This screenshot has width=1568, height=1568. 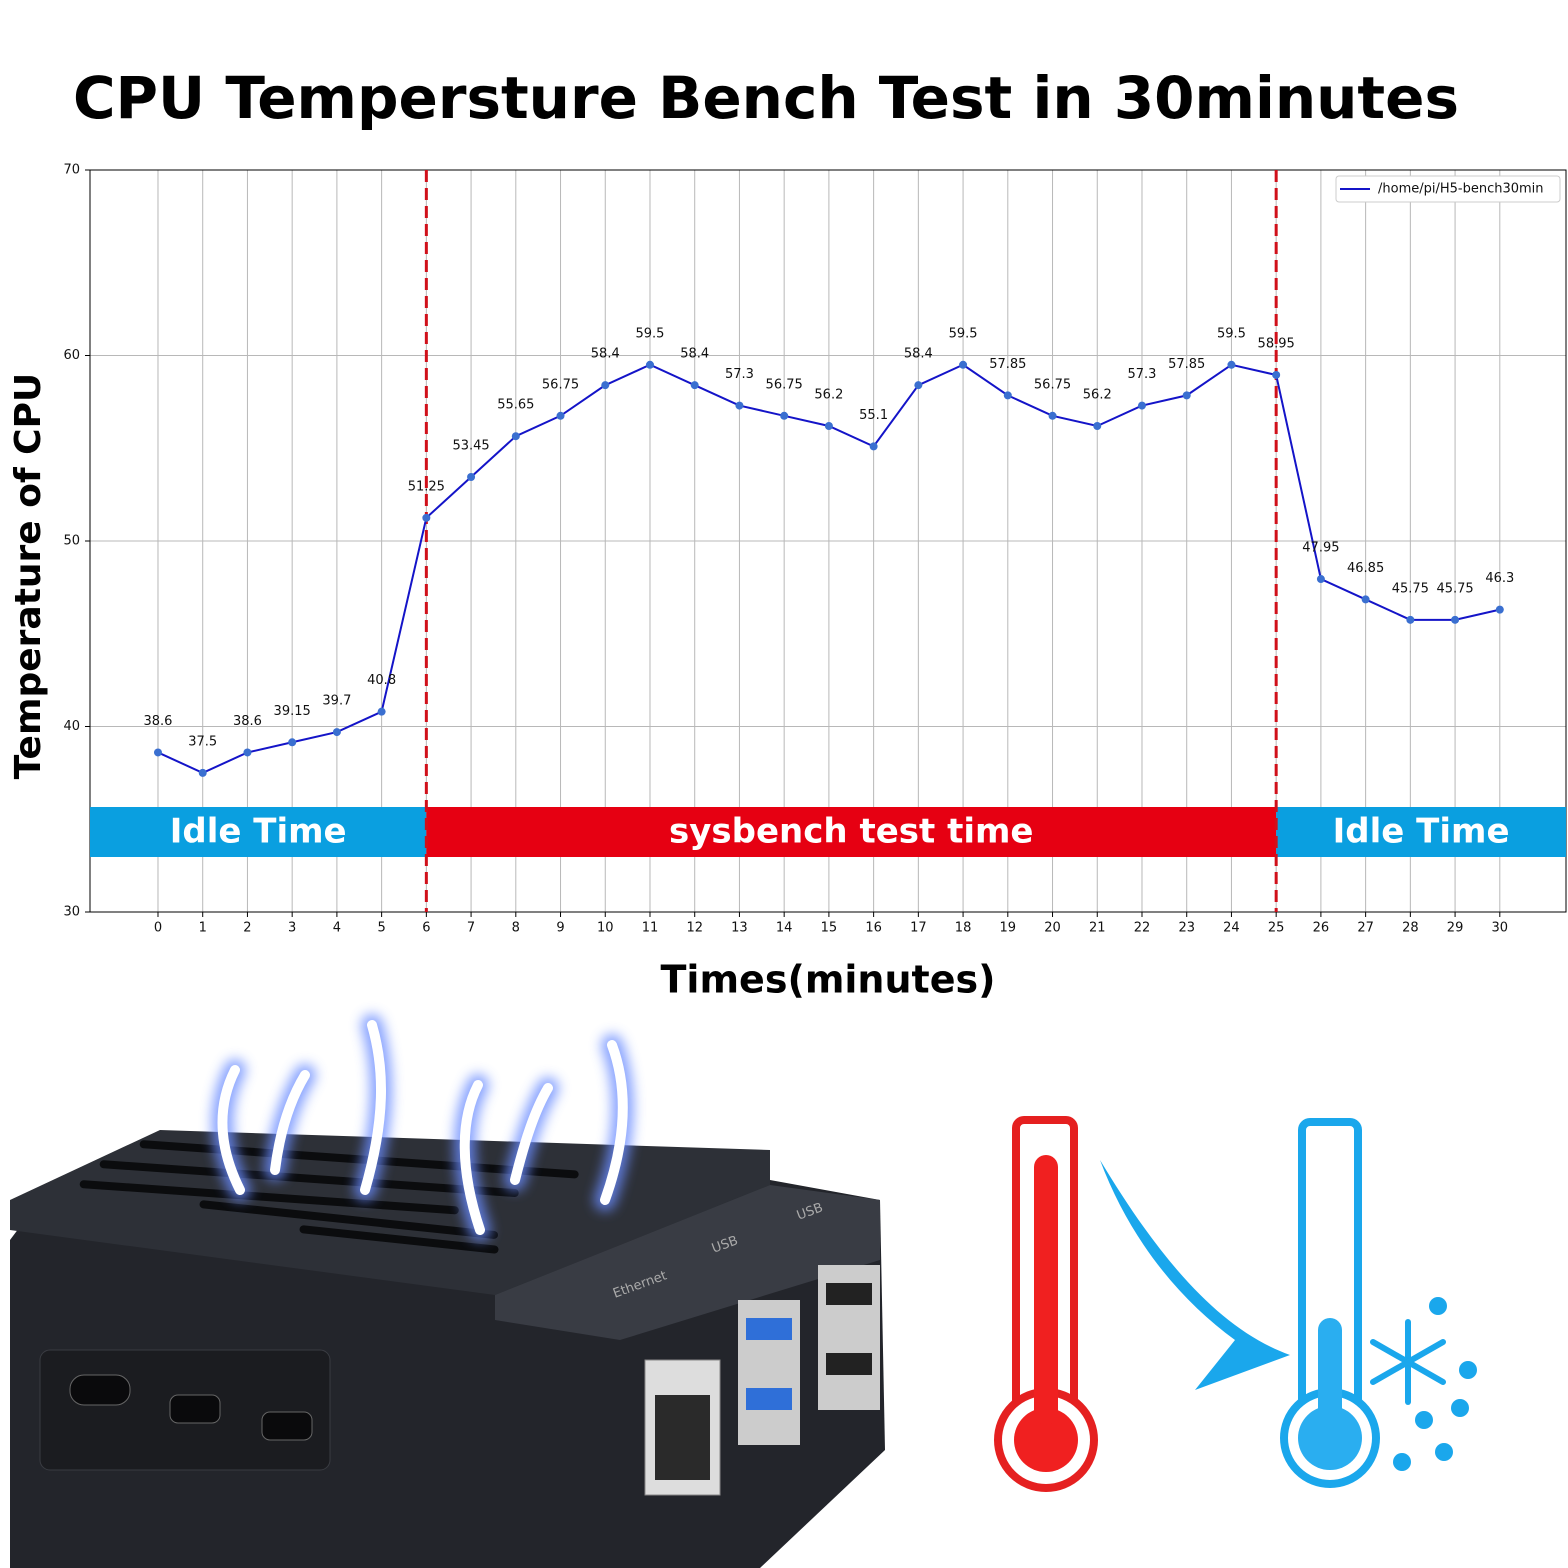 I want to click on data-label: 58.95, so click(x=1276, y=343).